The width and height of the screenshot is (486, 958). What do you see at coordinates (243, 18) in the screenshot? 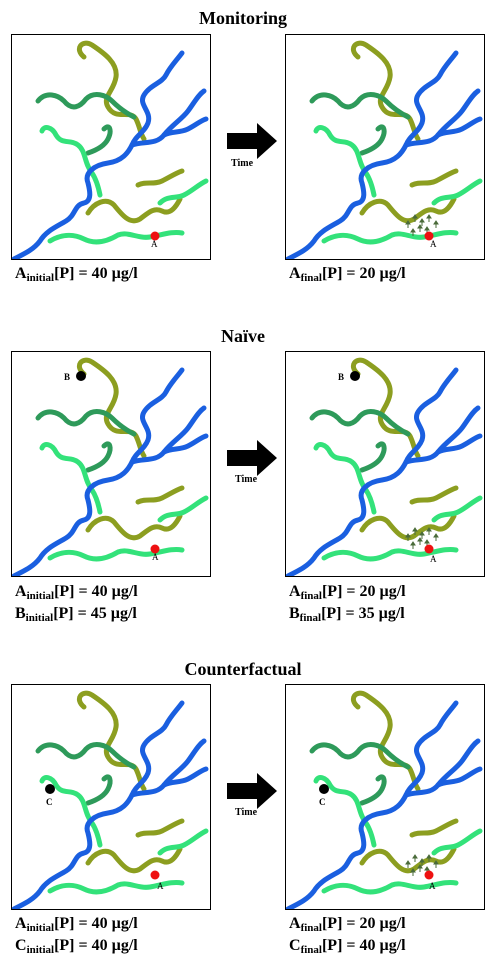
I see `section-title-monitoring: Monitoring` at bounding box center [243, 18].